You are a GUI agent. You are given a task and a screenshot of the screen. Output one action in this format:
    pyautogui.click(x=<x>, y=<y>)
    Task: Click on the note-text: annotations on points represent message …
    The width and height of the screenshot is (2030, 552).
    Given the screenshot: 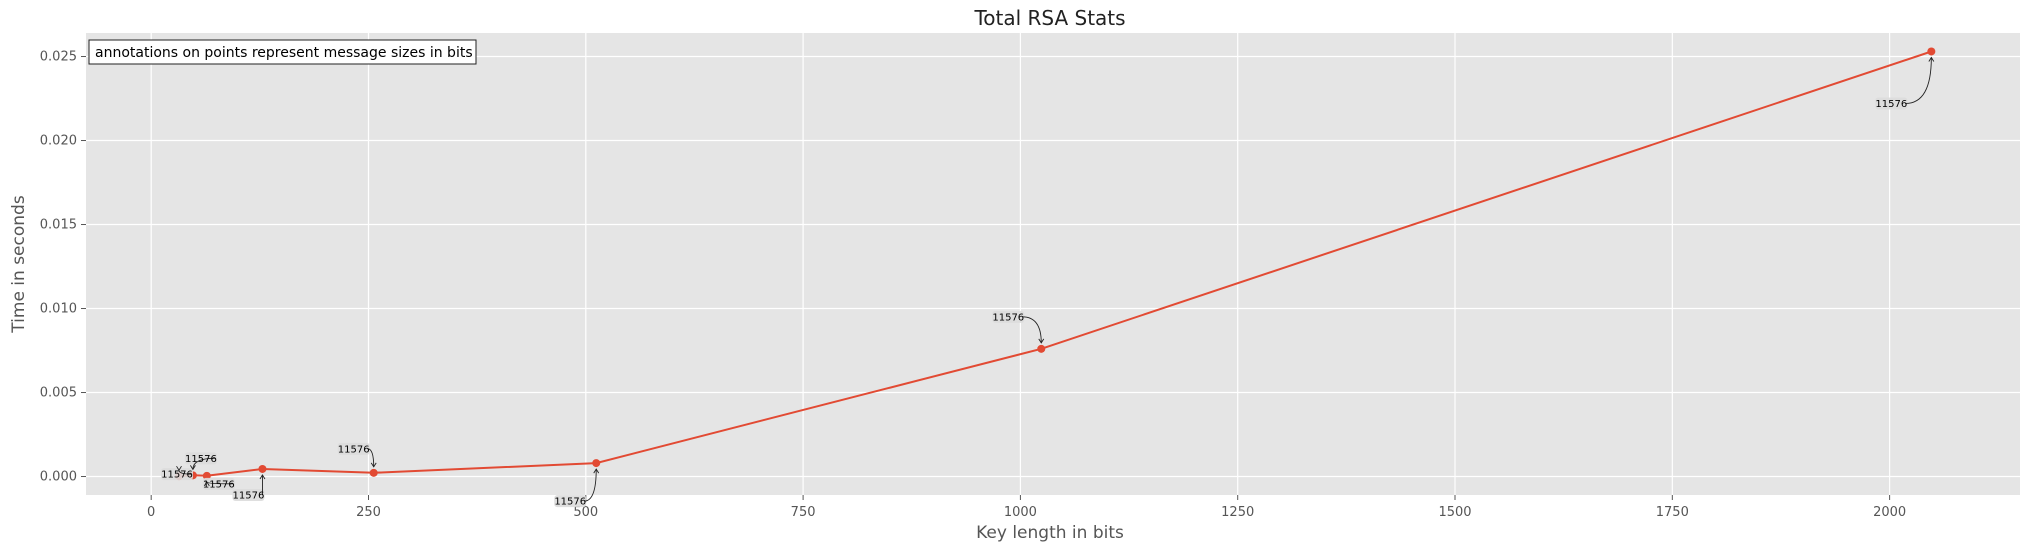 What is the action you would take?
    pyautogui.click(x=284, y=53)
    